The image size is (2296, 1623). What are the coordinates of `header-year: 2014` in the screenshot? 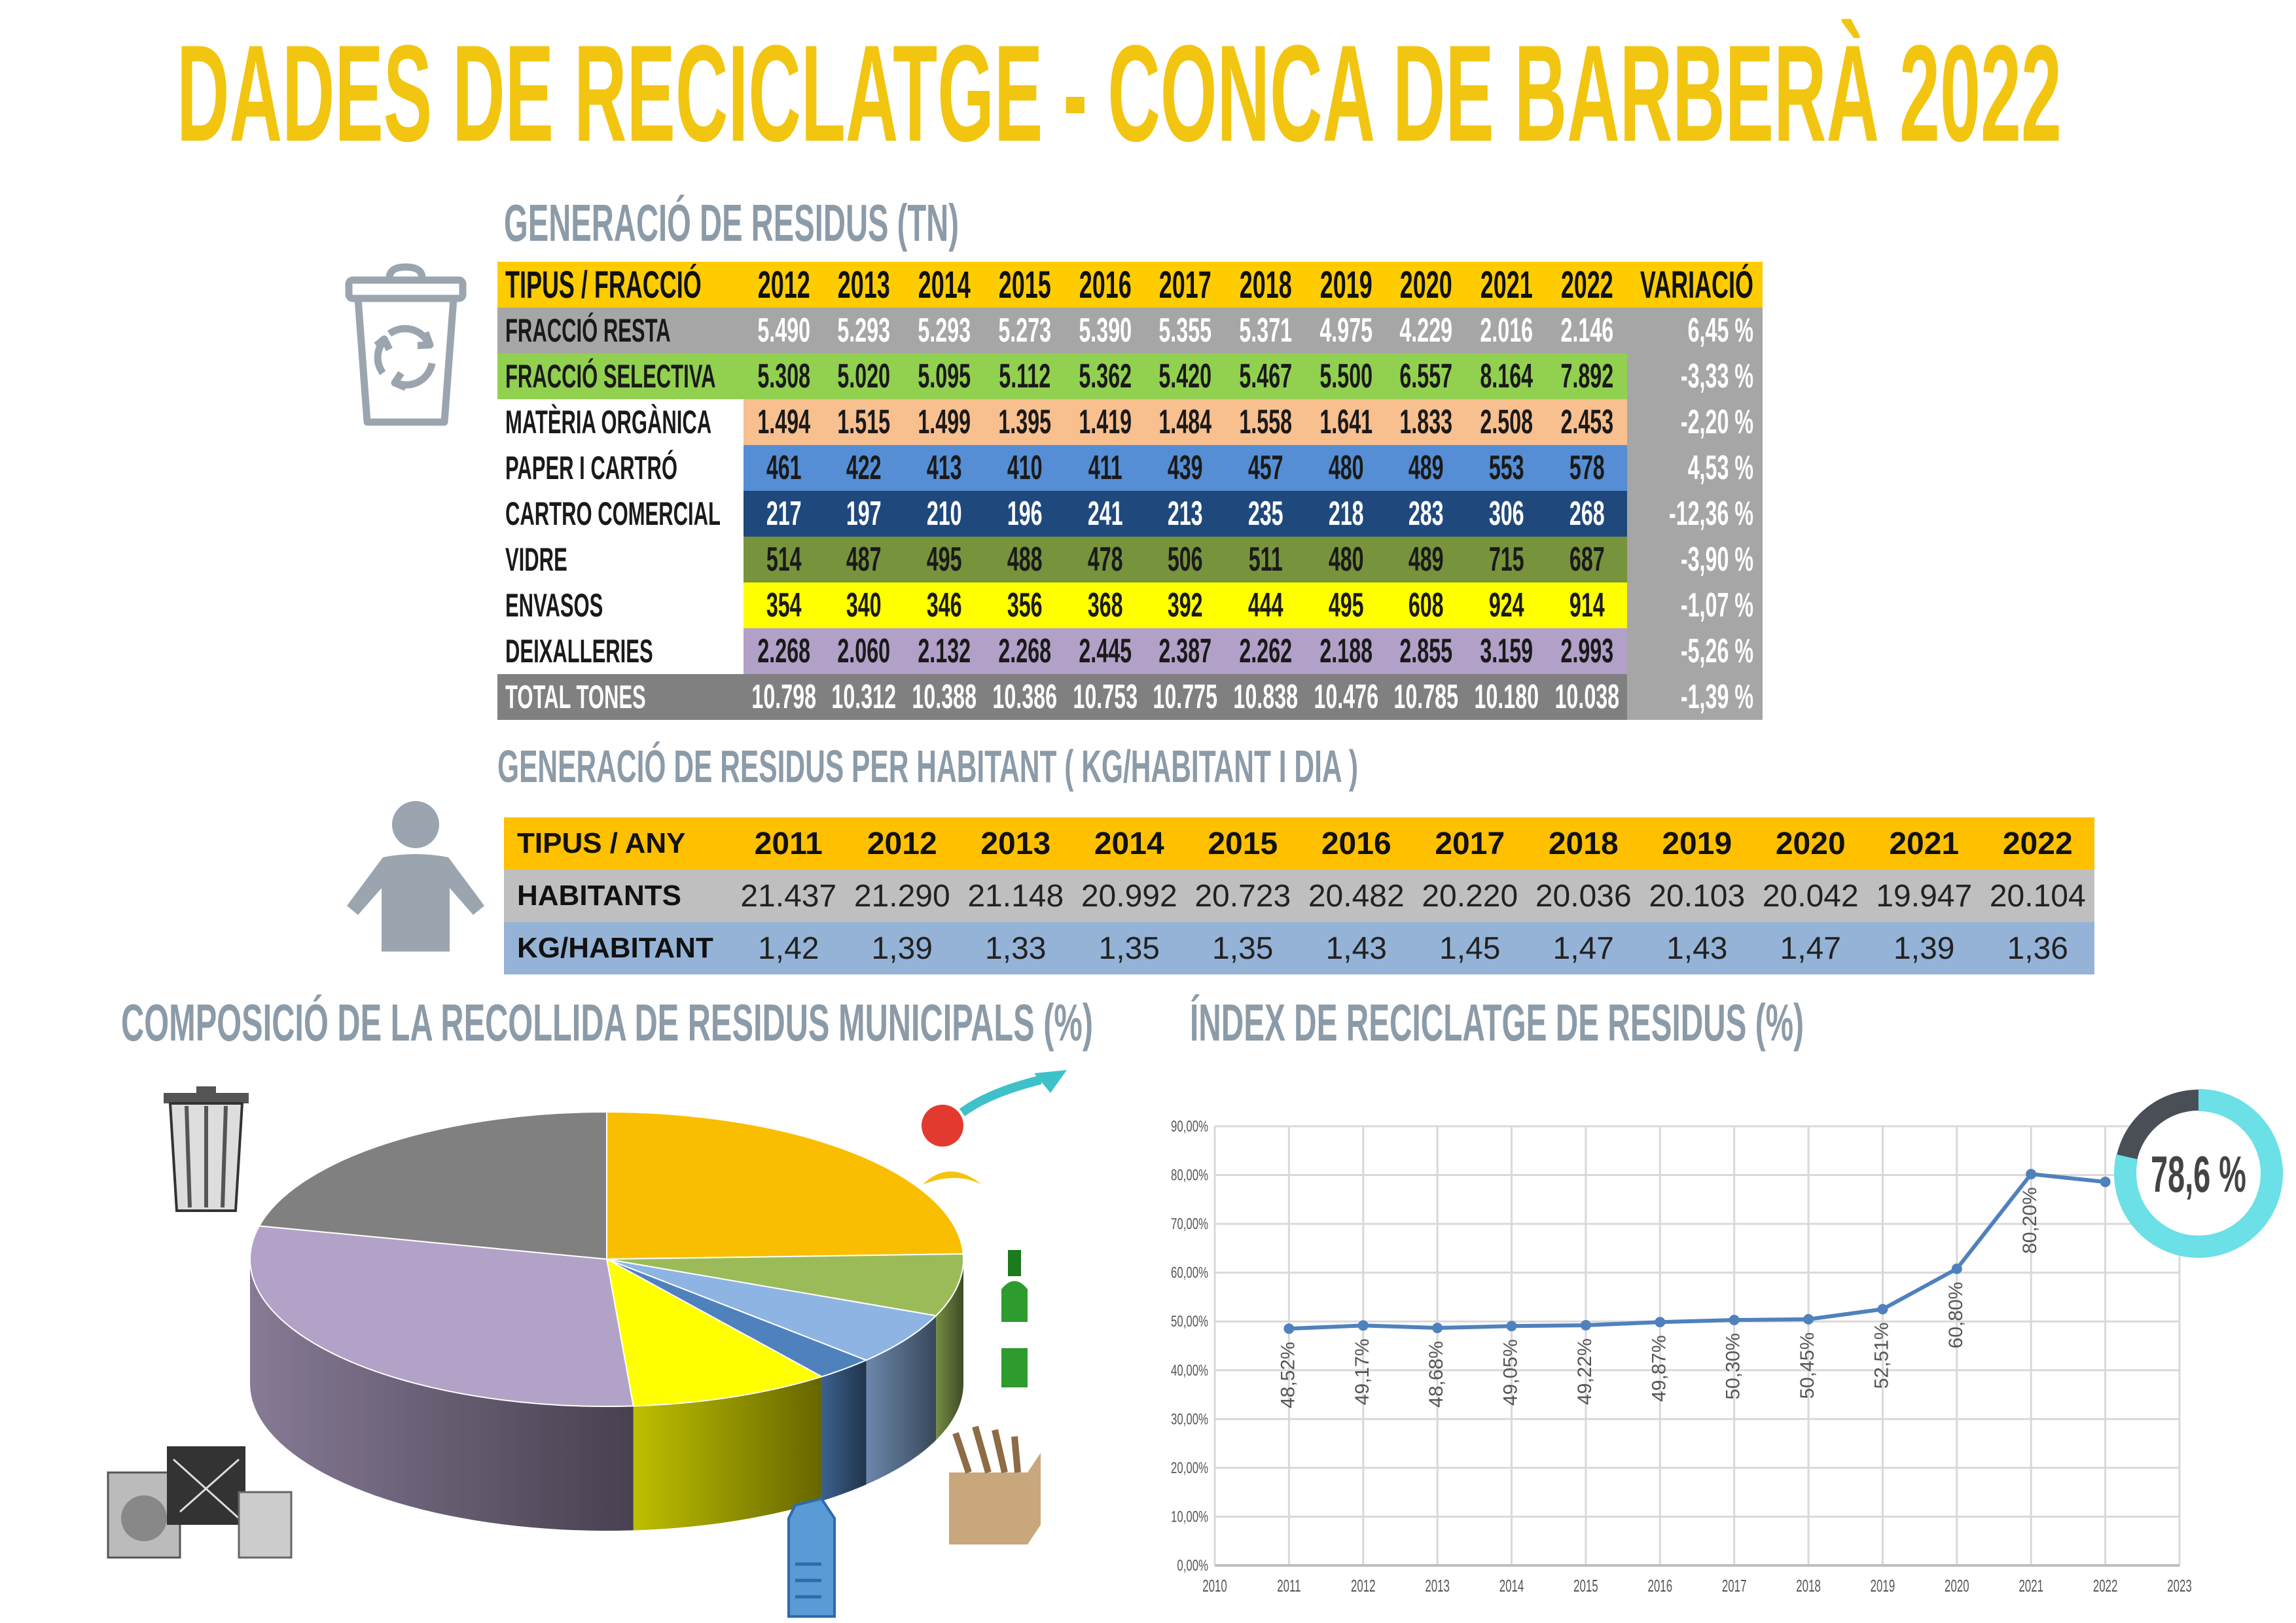 It's located at (945, 285).